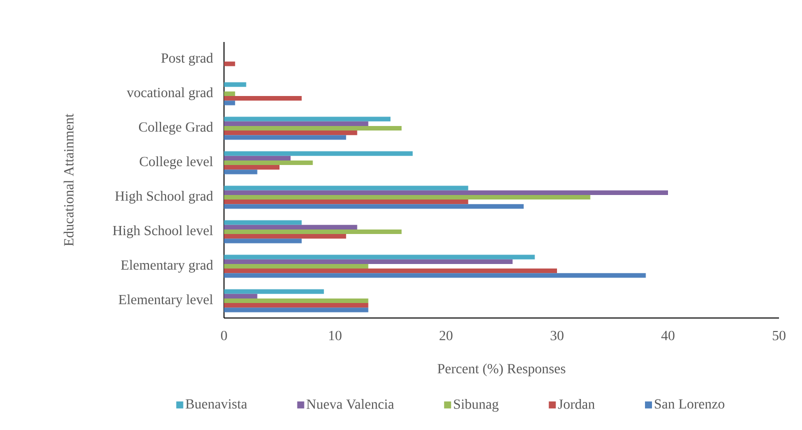 The height and width of the screenshot is (430, 802). Describe the element at coordinates (667, 335) in the screenshot. I see `x-tick-label: 40` at that location.